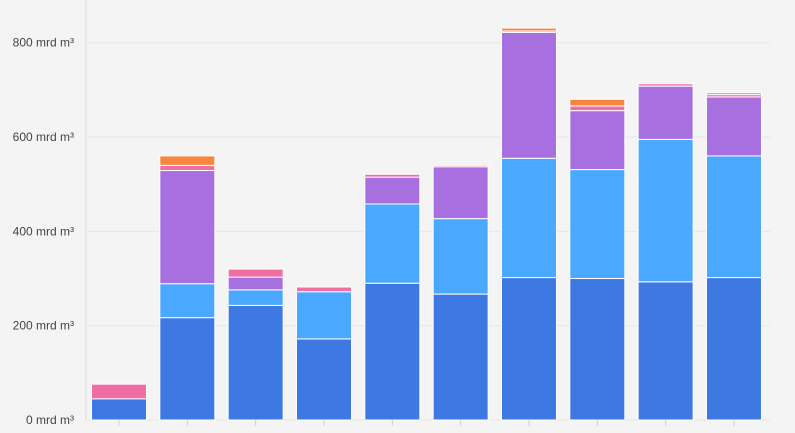 The width and height of the screenshot is (795, 433). I want to click on y-tick-label: 200 mrd m³, so click(43, 326).